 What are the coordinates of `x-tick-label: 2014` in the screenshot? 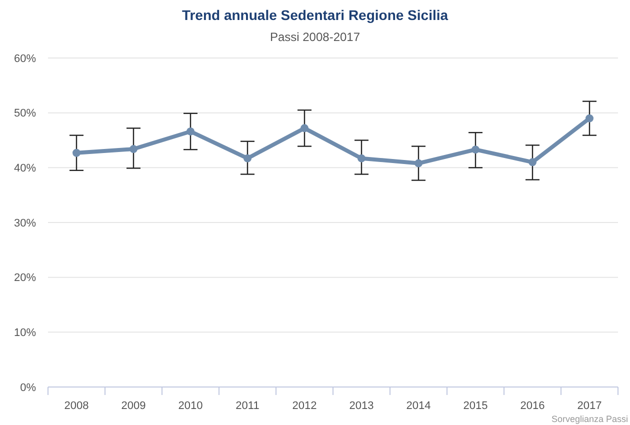 It's located at (418, 406).